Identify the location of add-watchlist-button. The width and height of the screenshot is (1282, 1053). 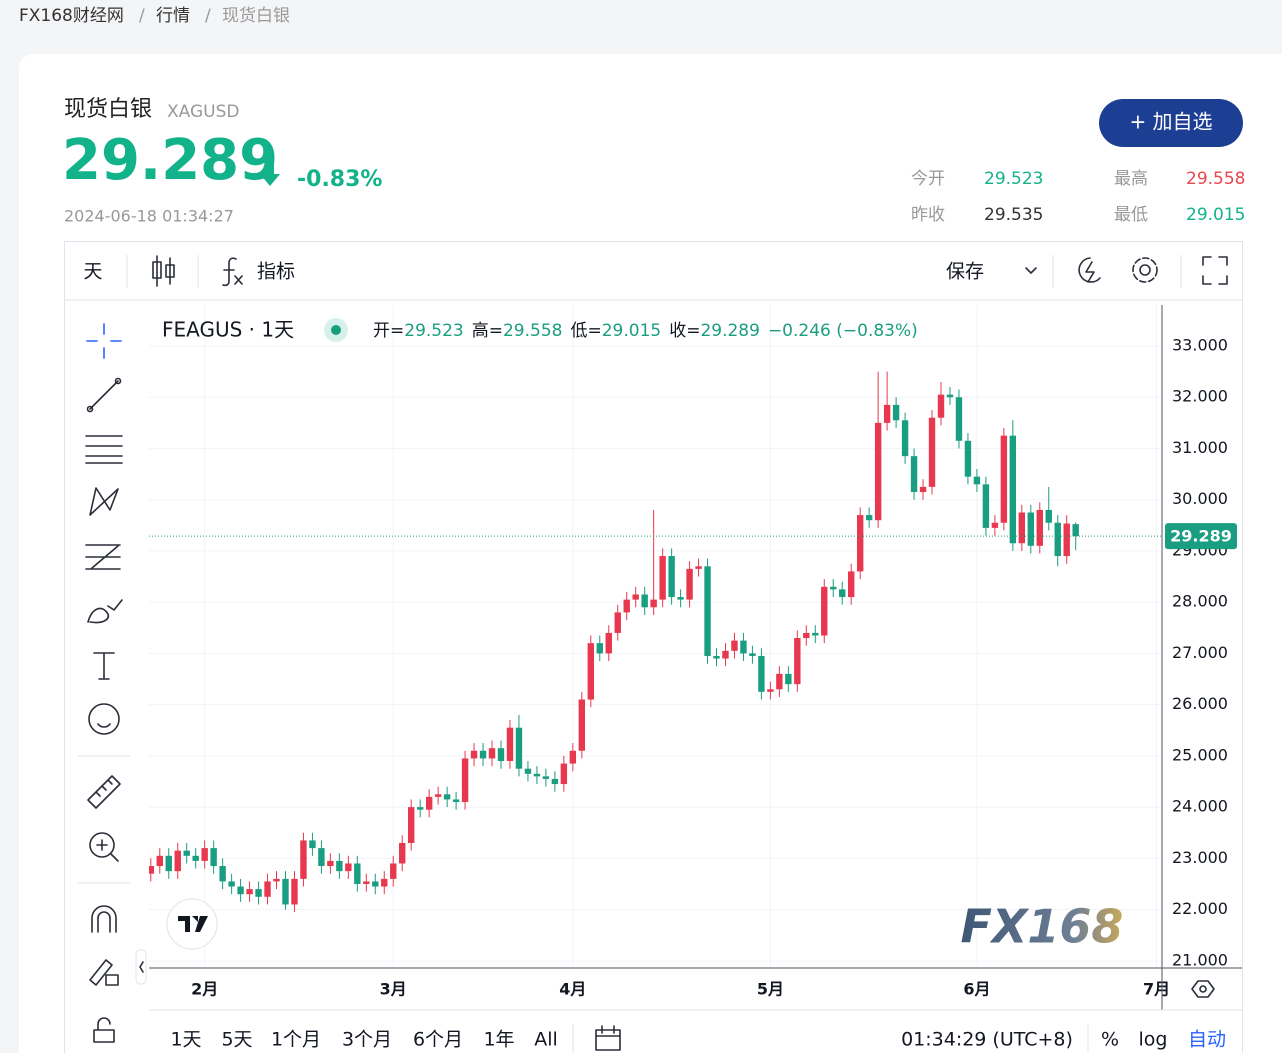
(1171, 123).